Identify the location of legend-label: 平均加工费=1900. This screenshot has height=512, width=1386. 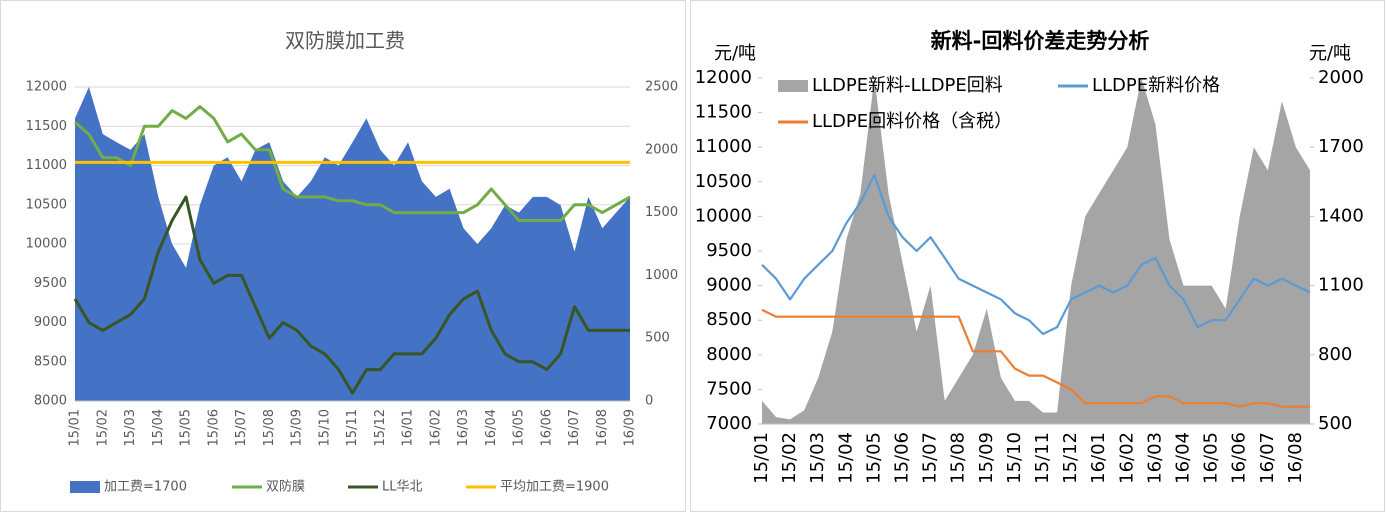
(554, 487).